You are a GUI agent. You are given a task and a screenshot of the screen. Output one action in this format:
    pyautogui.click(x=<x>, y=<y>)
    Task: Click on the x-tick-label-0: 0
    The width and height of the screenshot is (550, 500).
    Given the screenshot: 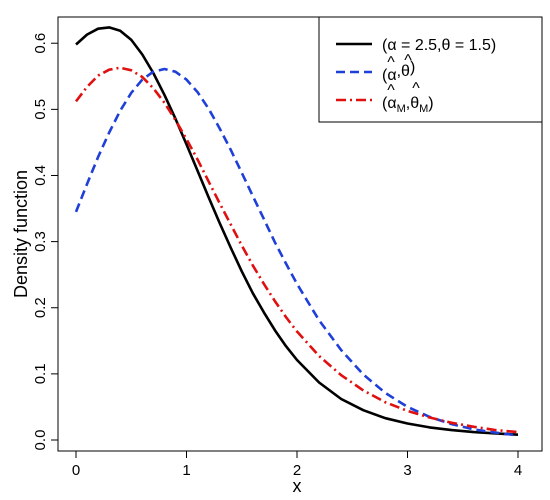 What is the action you would take?
    pyautogui.click(x=76, y=470)
    